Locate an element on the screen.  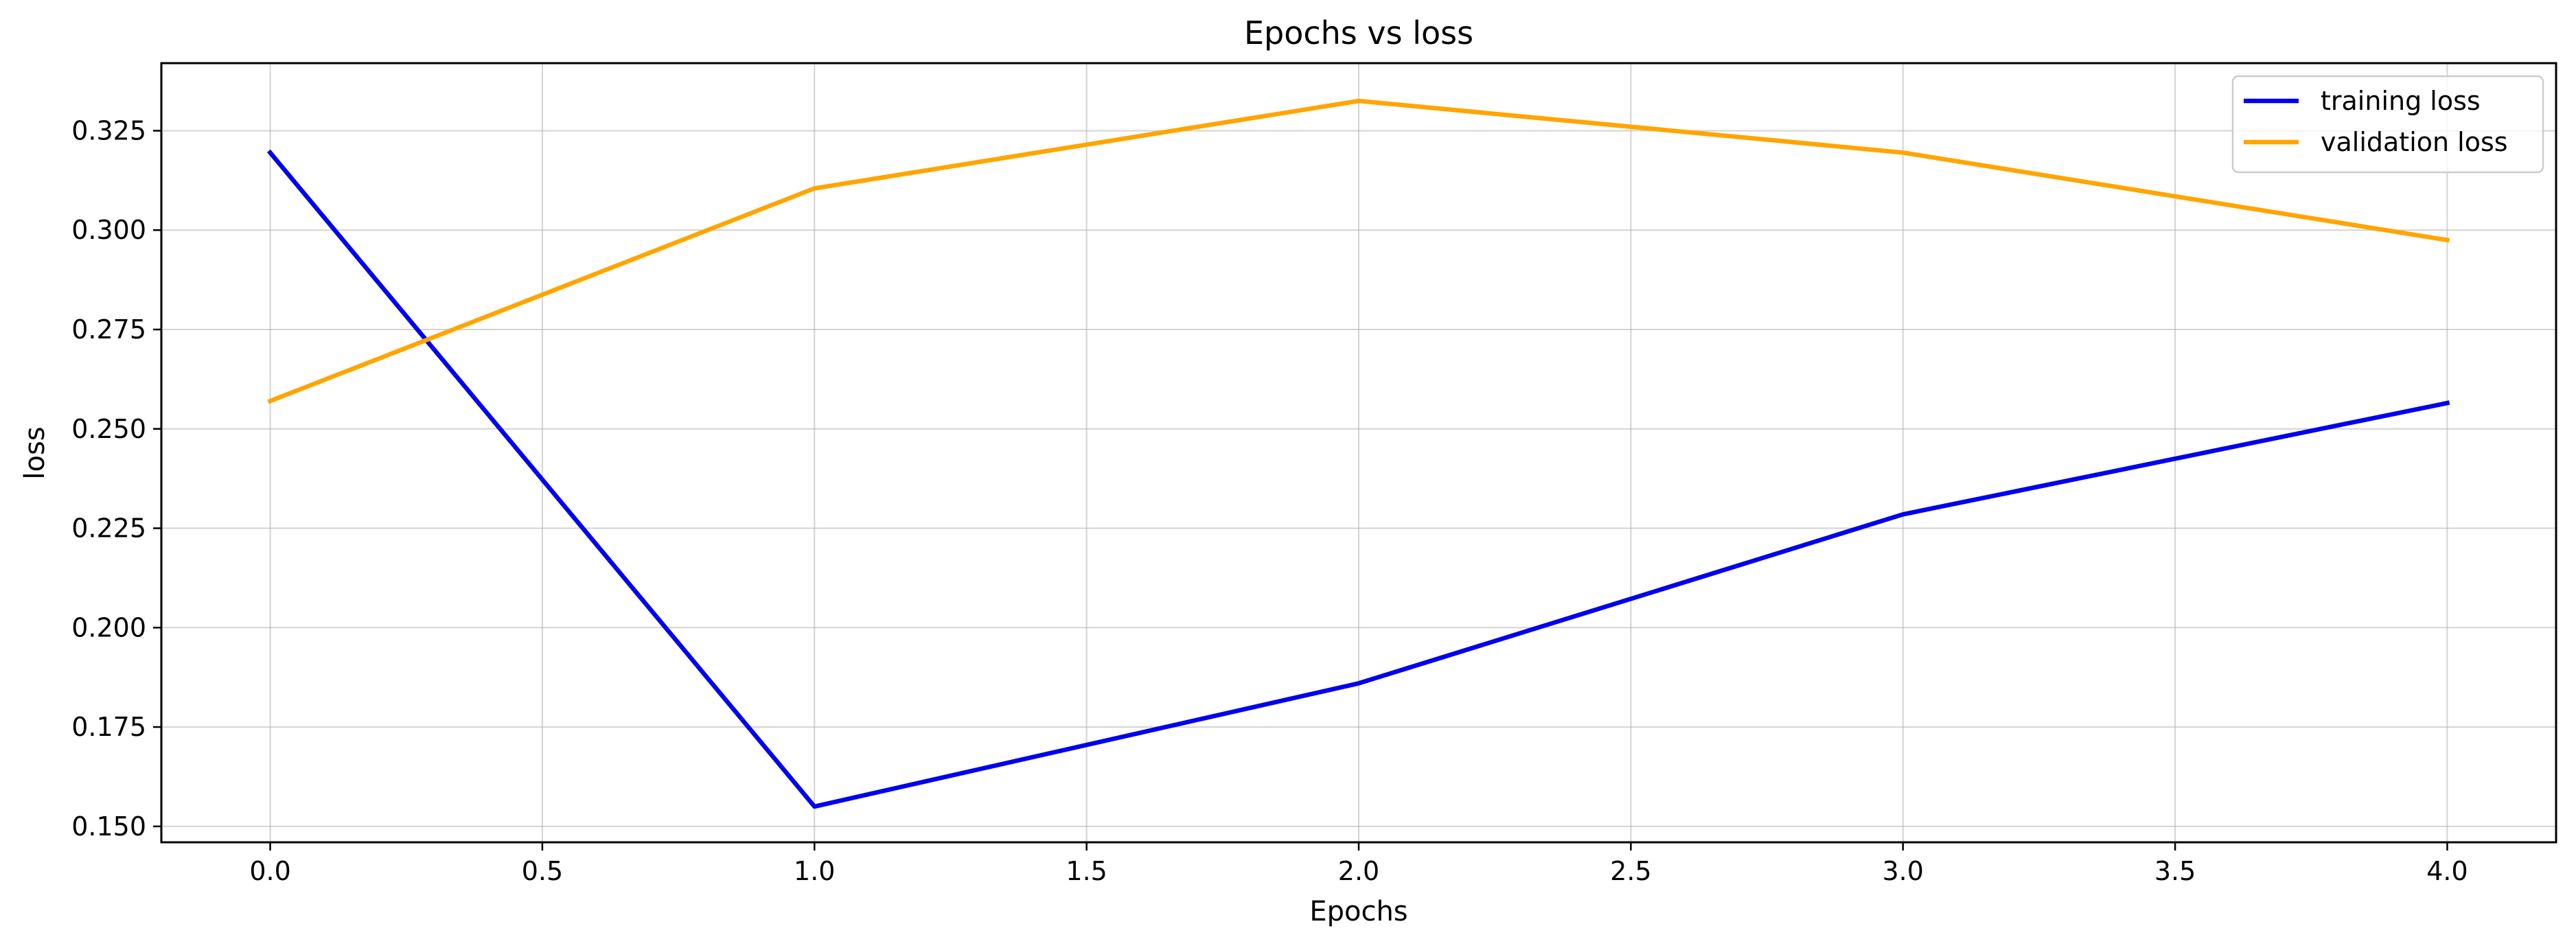
y-tick-label: 0.150 is located at coordinates (108, 826).